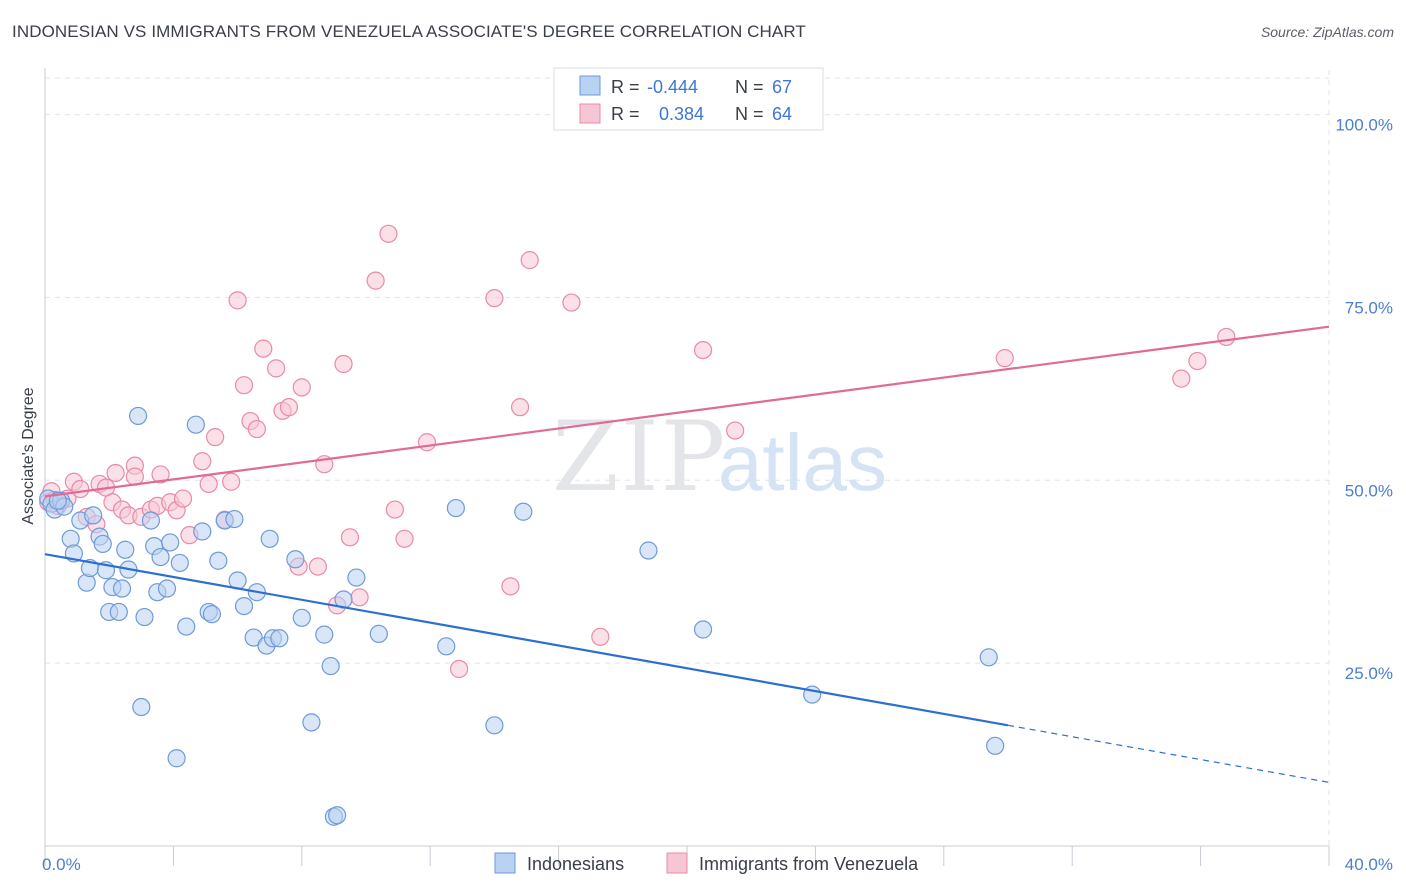  I want to click on watermark-atlas: atlas, so click(802, 462).